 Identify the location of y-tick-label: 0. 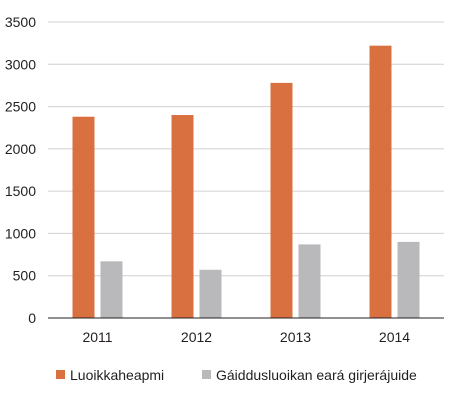
(32, 318).